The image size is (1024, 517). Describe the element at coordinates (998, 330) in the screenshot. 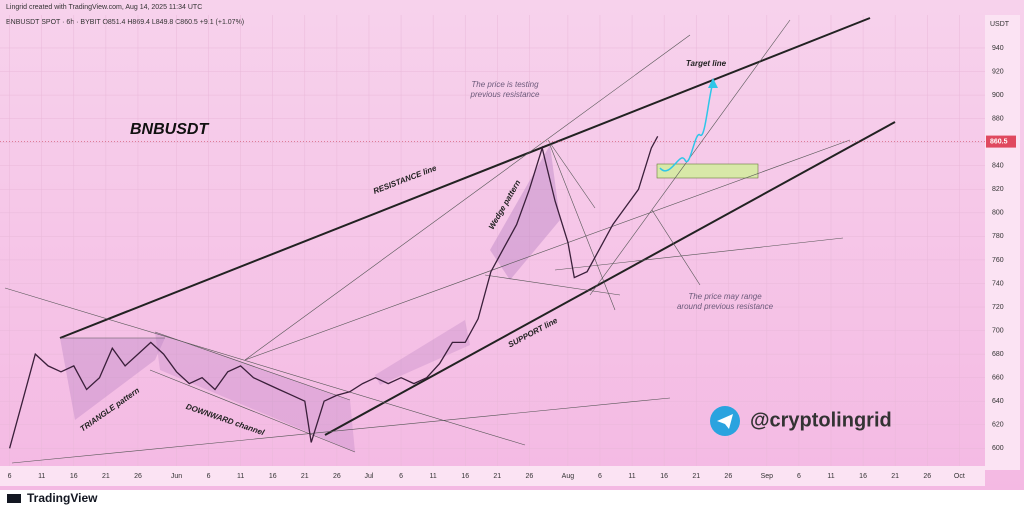

I see `y-tick-label: 700` at that location.